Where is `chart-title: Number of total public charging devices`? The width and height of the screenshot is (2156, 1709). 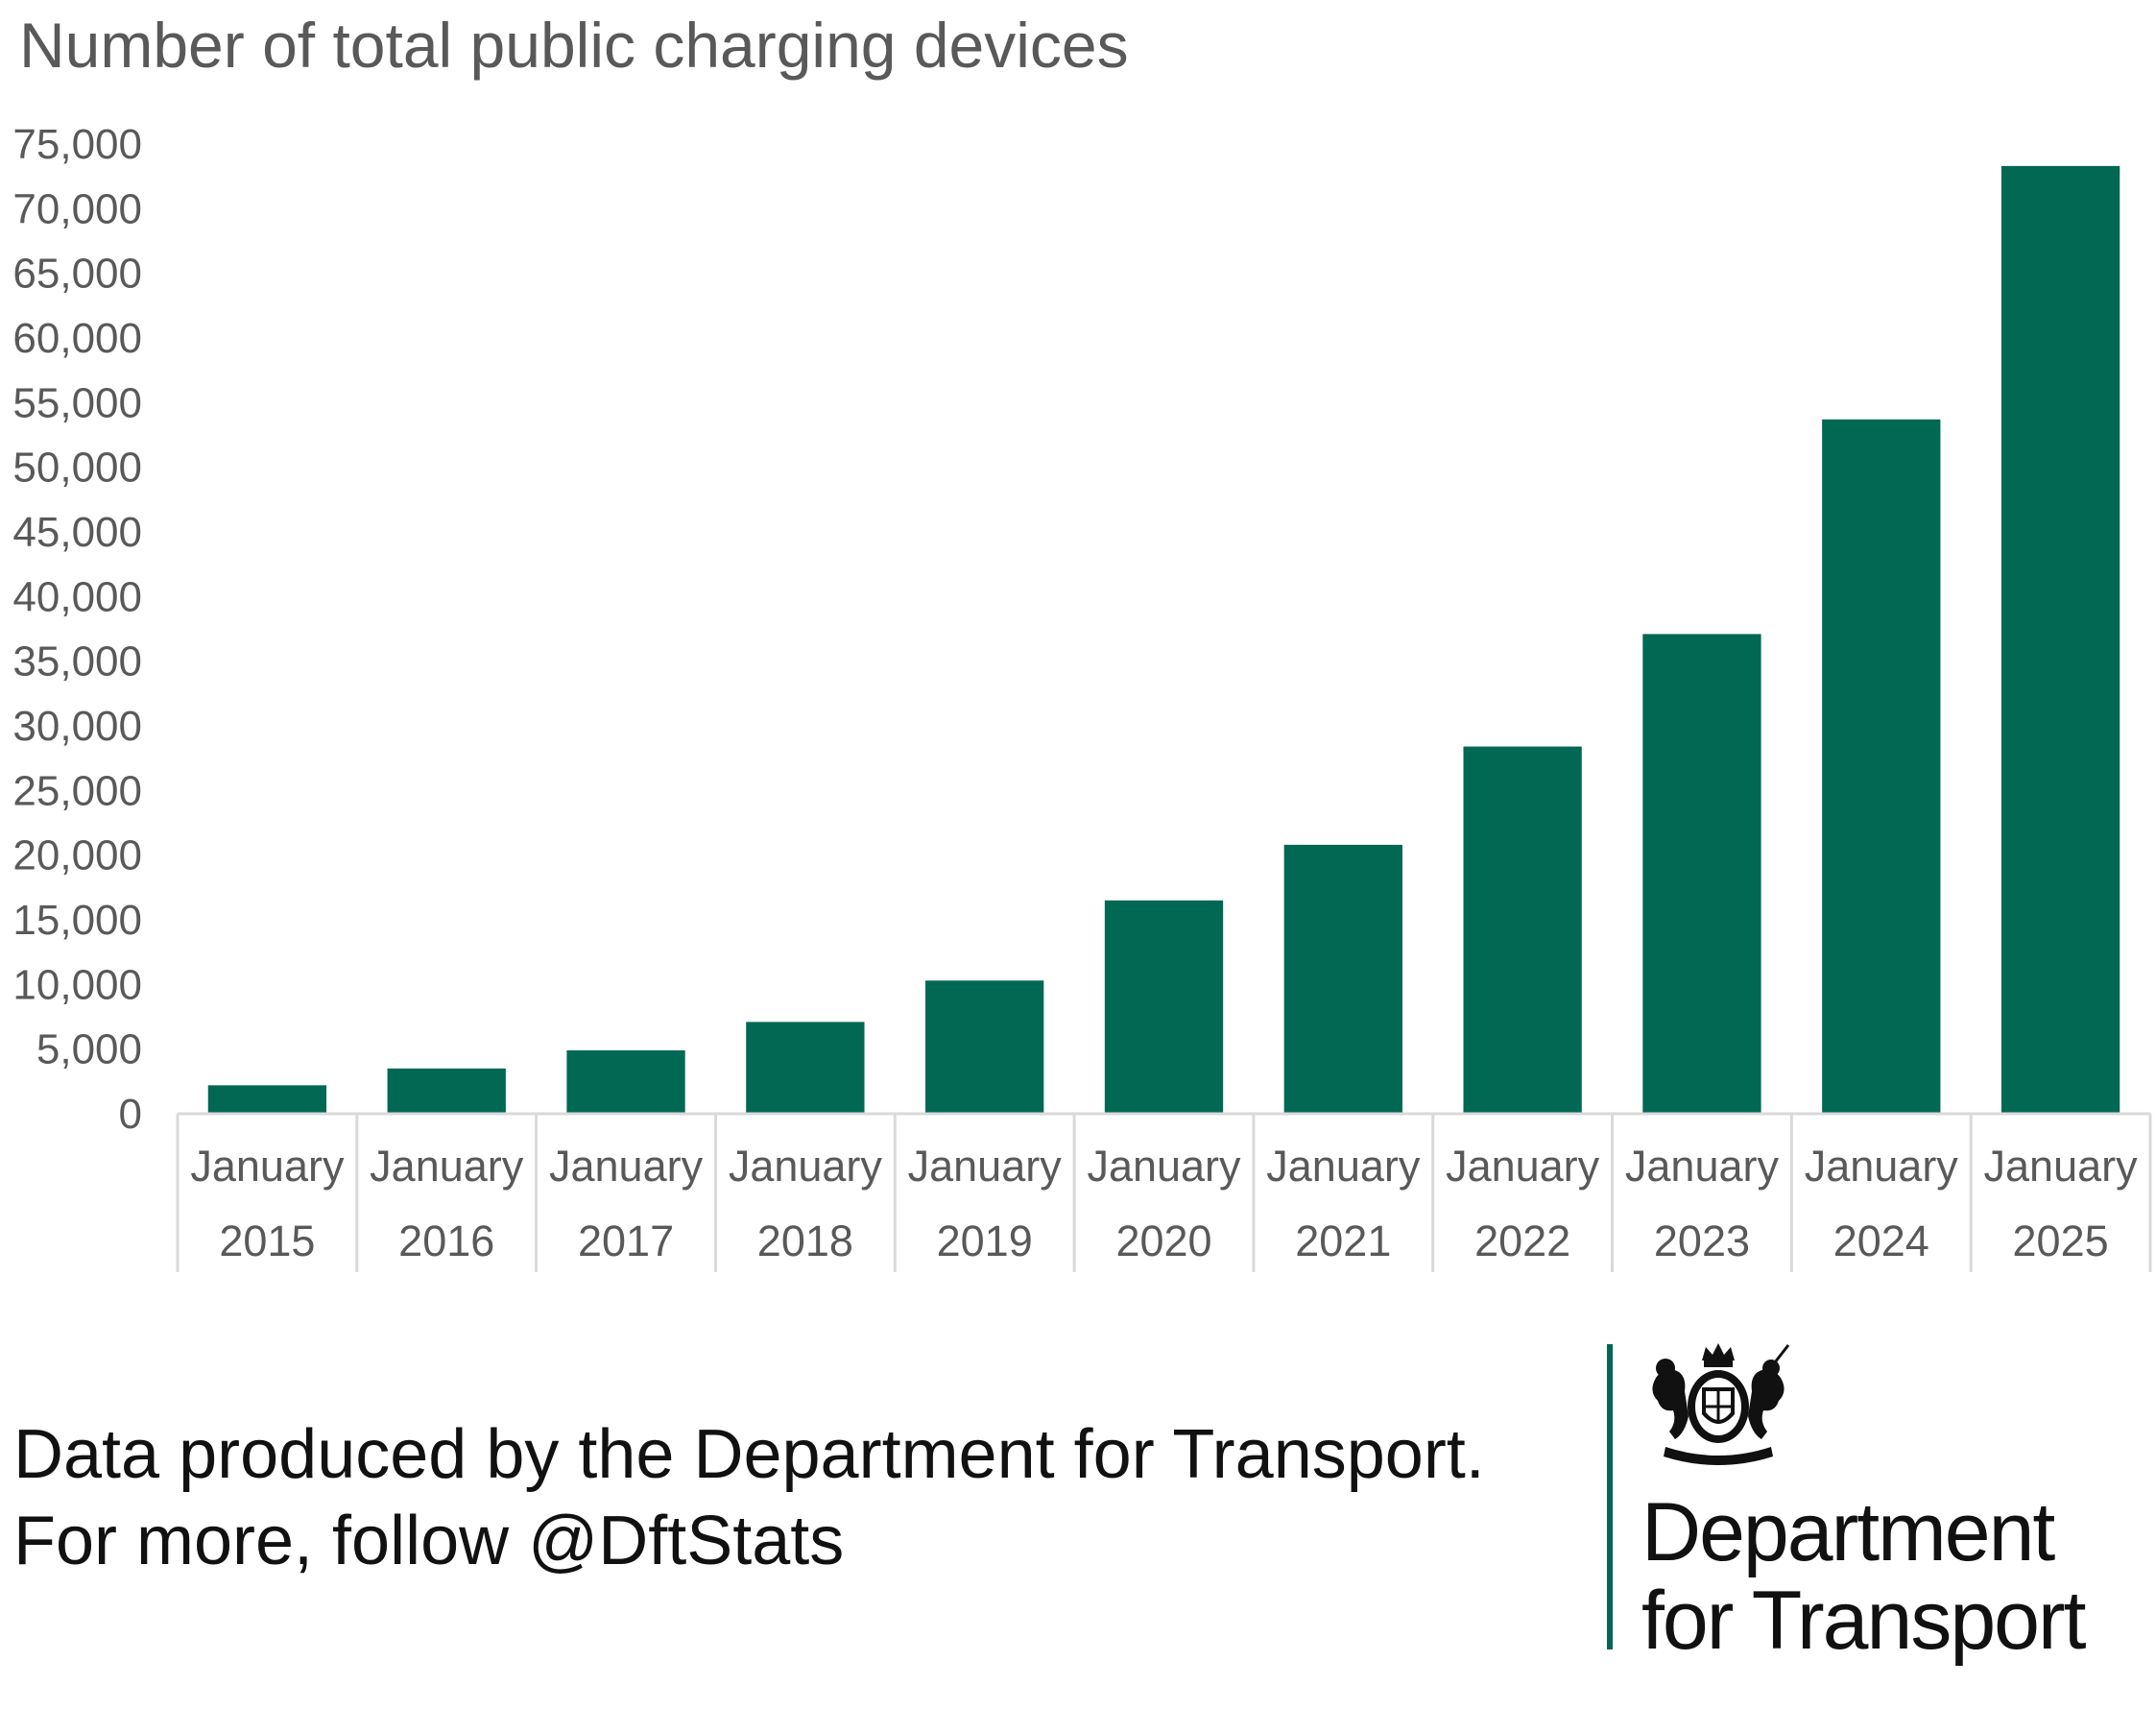
chart-title: Number of total public charging devices is located at coordinates (574, 46).